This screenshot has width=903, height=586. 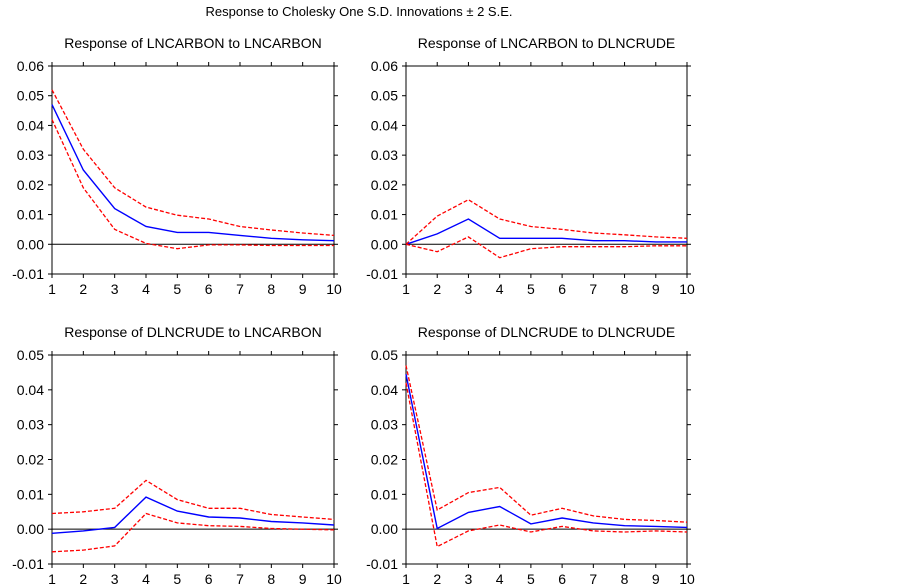 I want to click on chart-title: Response of DLNCRUDE to LNCARBON, so click(x=193, y=332).